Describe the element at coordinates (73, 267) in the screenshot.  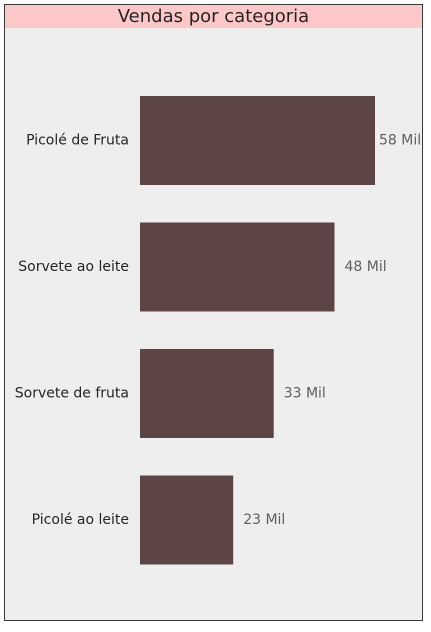
I see `category-label-1: Sorvete ao leite` at that location.